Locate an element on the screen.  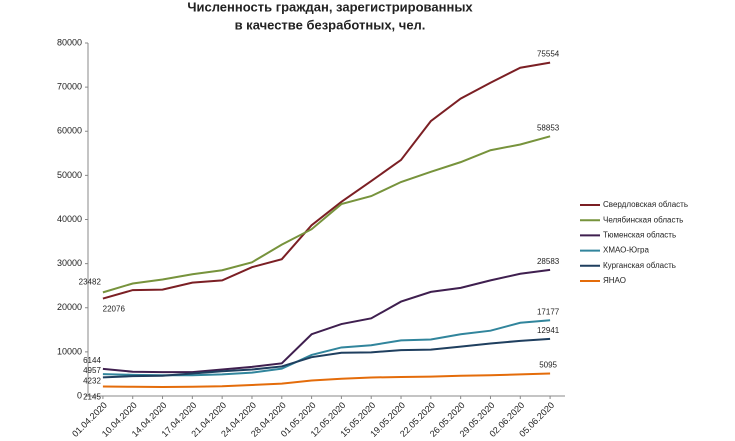
y-tick-label: 30000 is located at coordinates (69, 263).